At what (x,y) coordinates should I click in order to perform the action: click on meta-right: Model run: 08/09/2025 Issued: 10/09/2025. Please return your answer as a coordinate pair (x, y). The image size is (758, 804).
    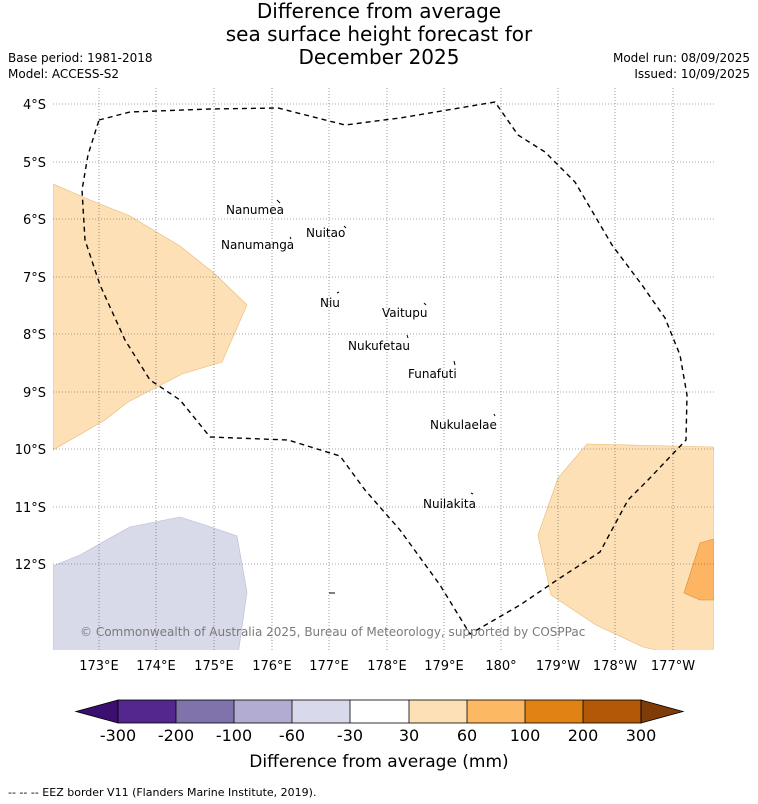
    Looking at the image, I should click on (681, 66).